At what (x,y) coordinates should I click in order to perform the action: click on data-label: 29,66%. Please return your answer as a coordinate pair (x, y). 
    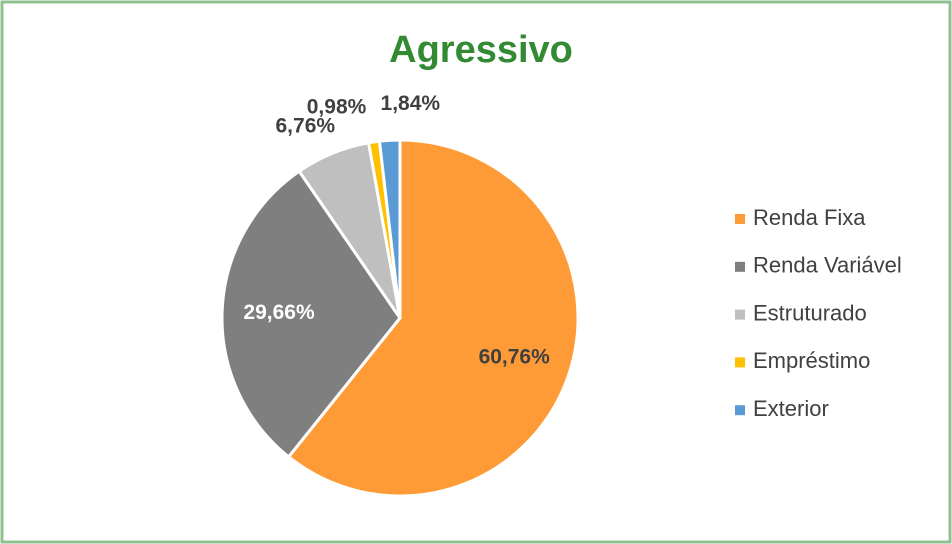
    Looking at the image, I should click on (279, 312).